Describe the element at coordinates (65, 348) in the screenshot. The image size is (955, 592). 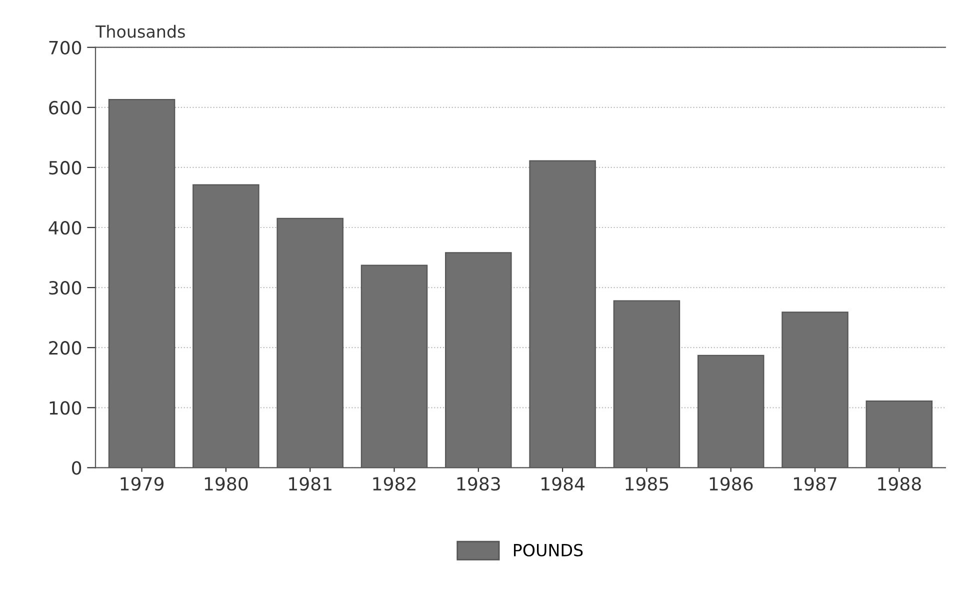
I see `y-tick-label: 200` at that location.